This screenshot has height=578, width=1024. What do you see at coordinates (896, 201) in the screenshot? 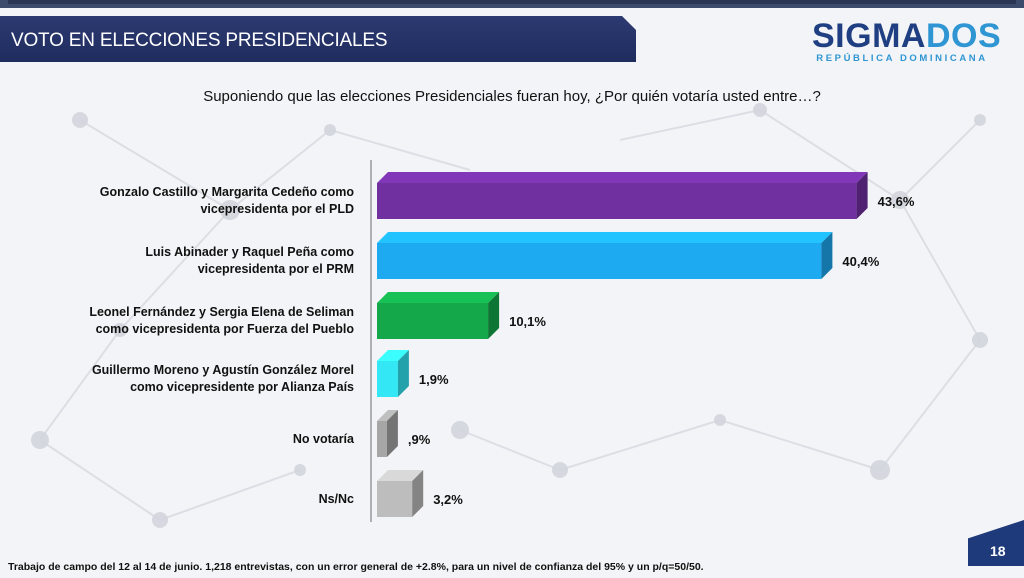
I see `bar-value-label: 43,6%` at bounding box center [896, 201].